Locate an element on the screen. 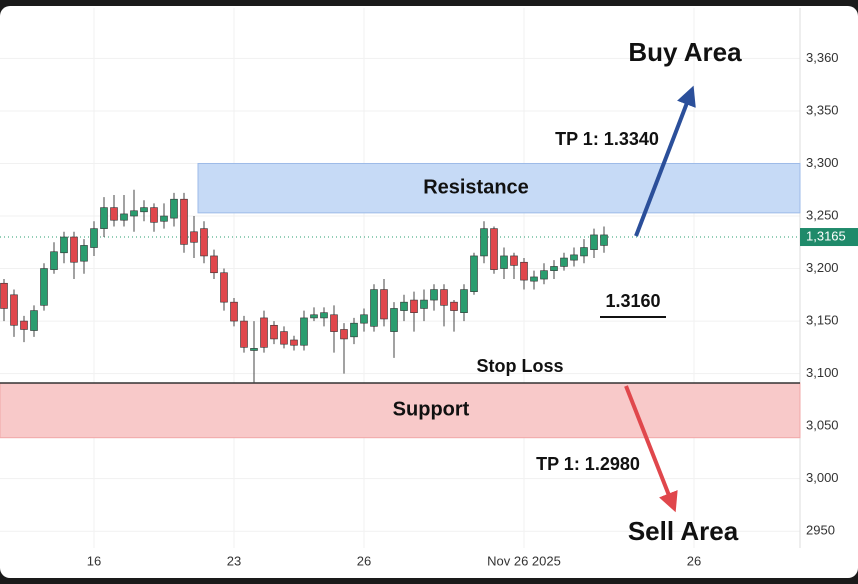  y-tick-label: 3,050 is located at coordinates (822, 425).